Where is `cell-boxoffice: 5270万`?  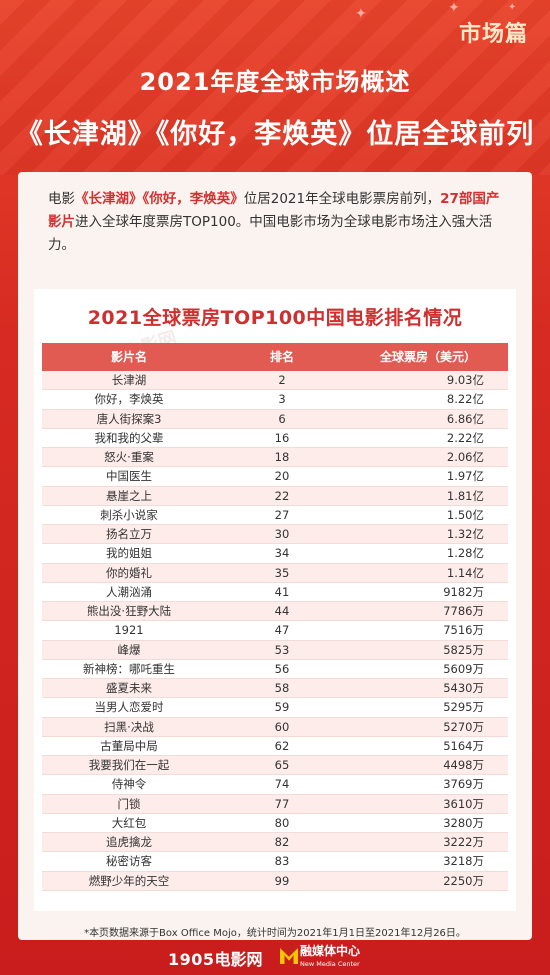 cell-boxoffice: 5270万 is located at coordinates (463, 726).